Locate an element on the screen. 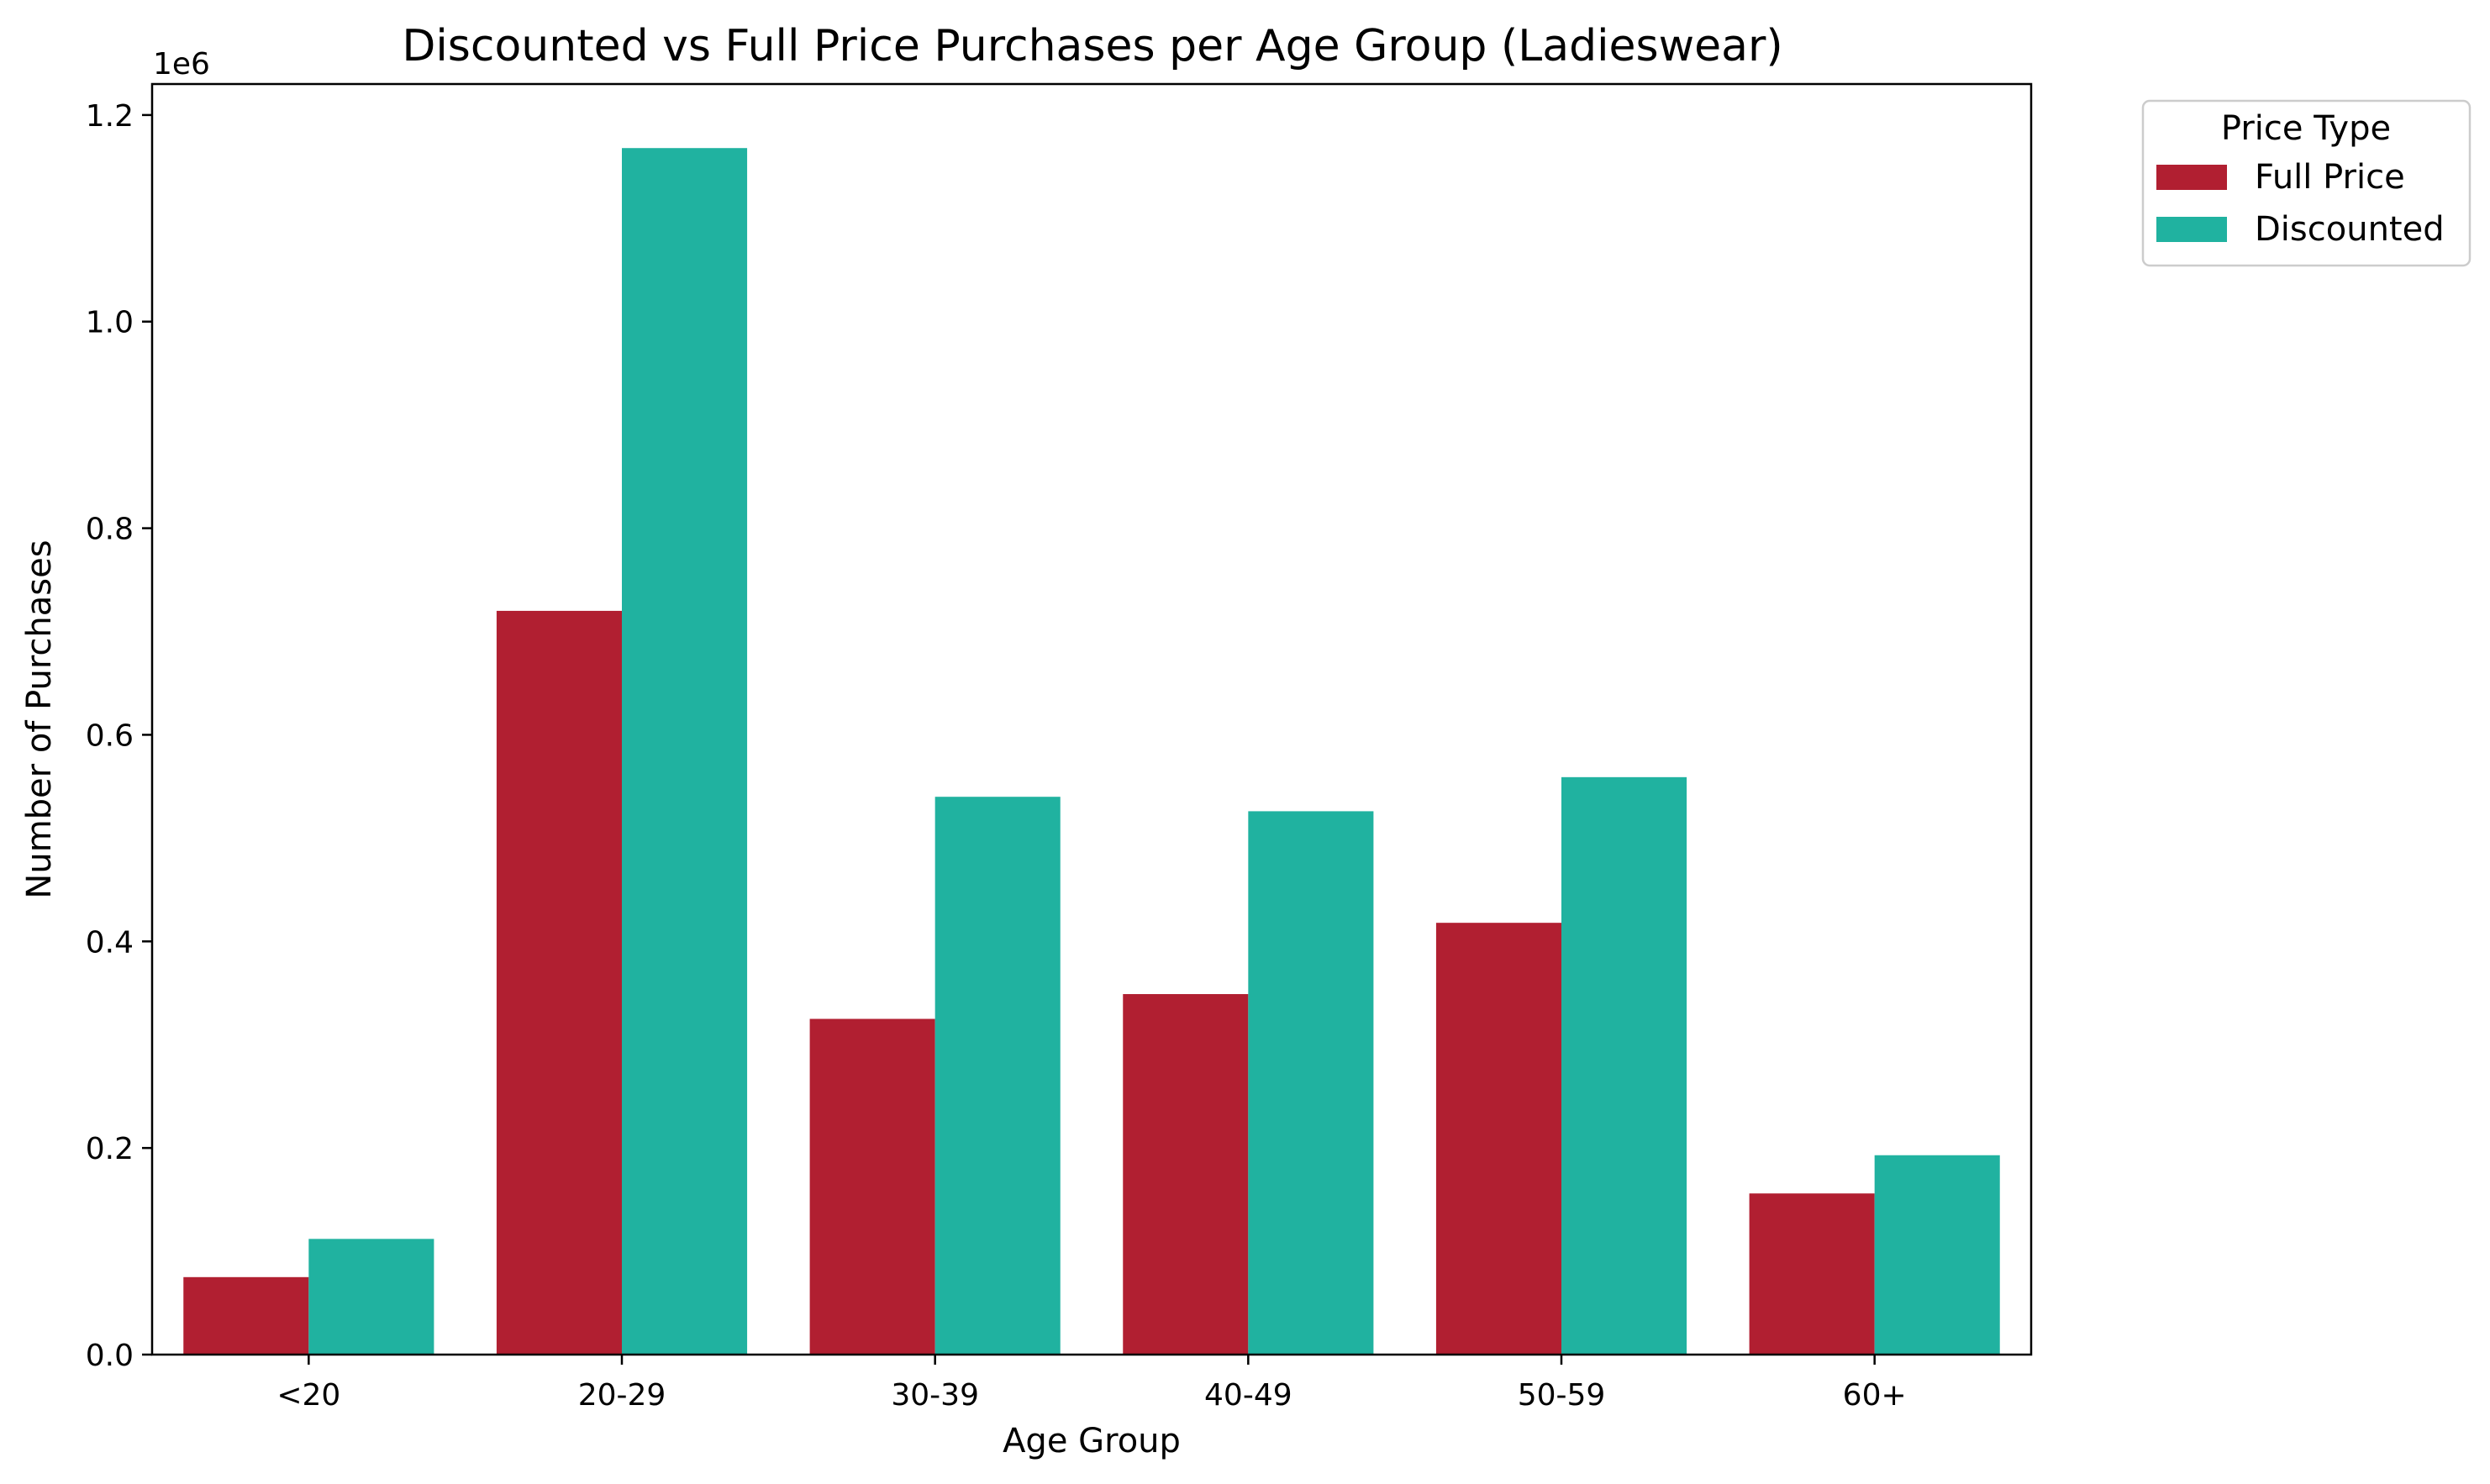  y-tick-label-1: 0.0 is located at coordinates (110, 1356).